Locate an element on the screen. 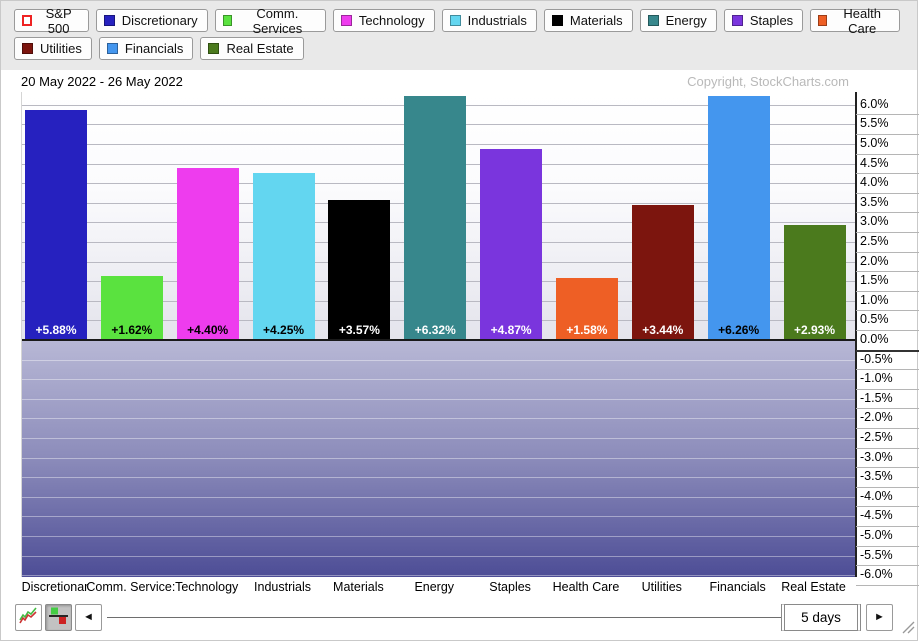  legend-label: Financials is located at coordinates (154, 48).